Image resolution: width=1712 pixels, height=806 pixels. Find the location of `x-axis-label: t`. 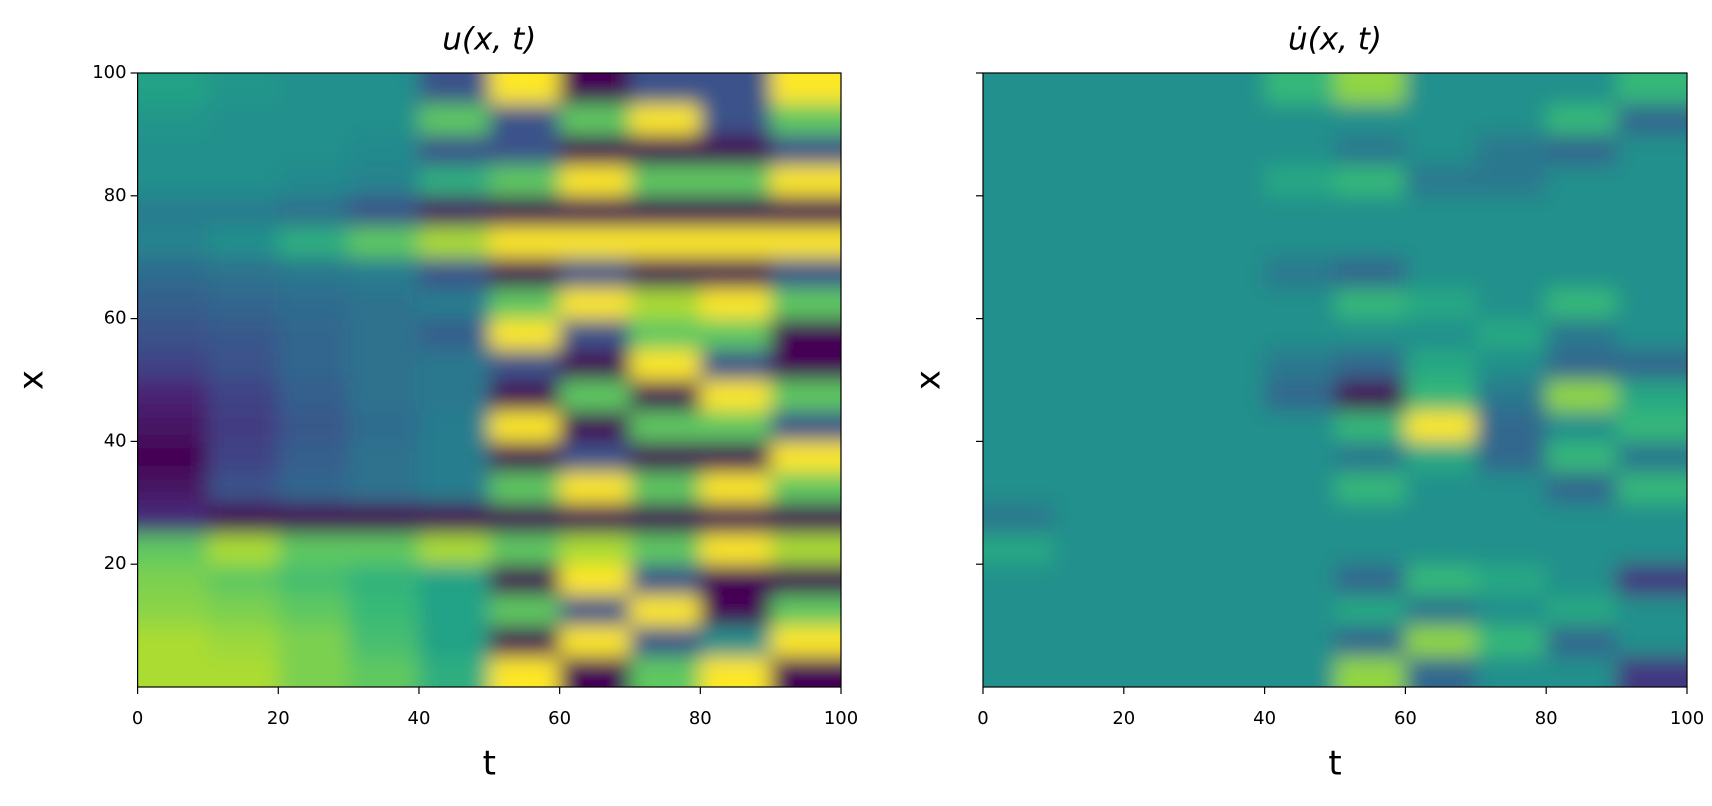

x-axis-label: t is located at coordinates (489, 764).